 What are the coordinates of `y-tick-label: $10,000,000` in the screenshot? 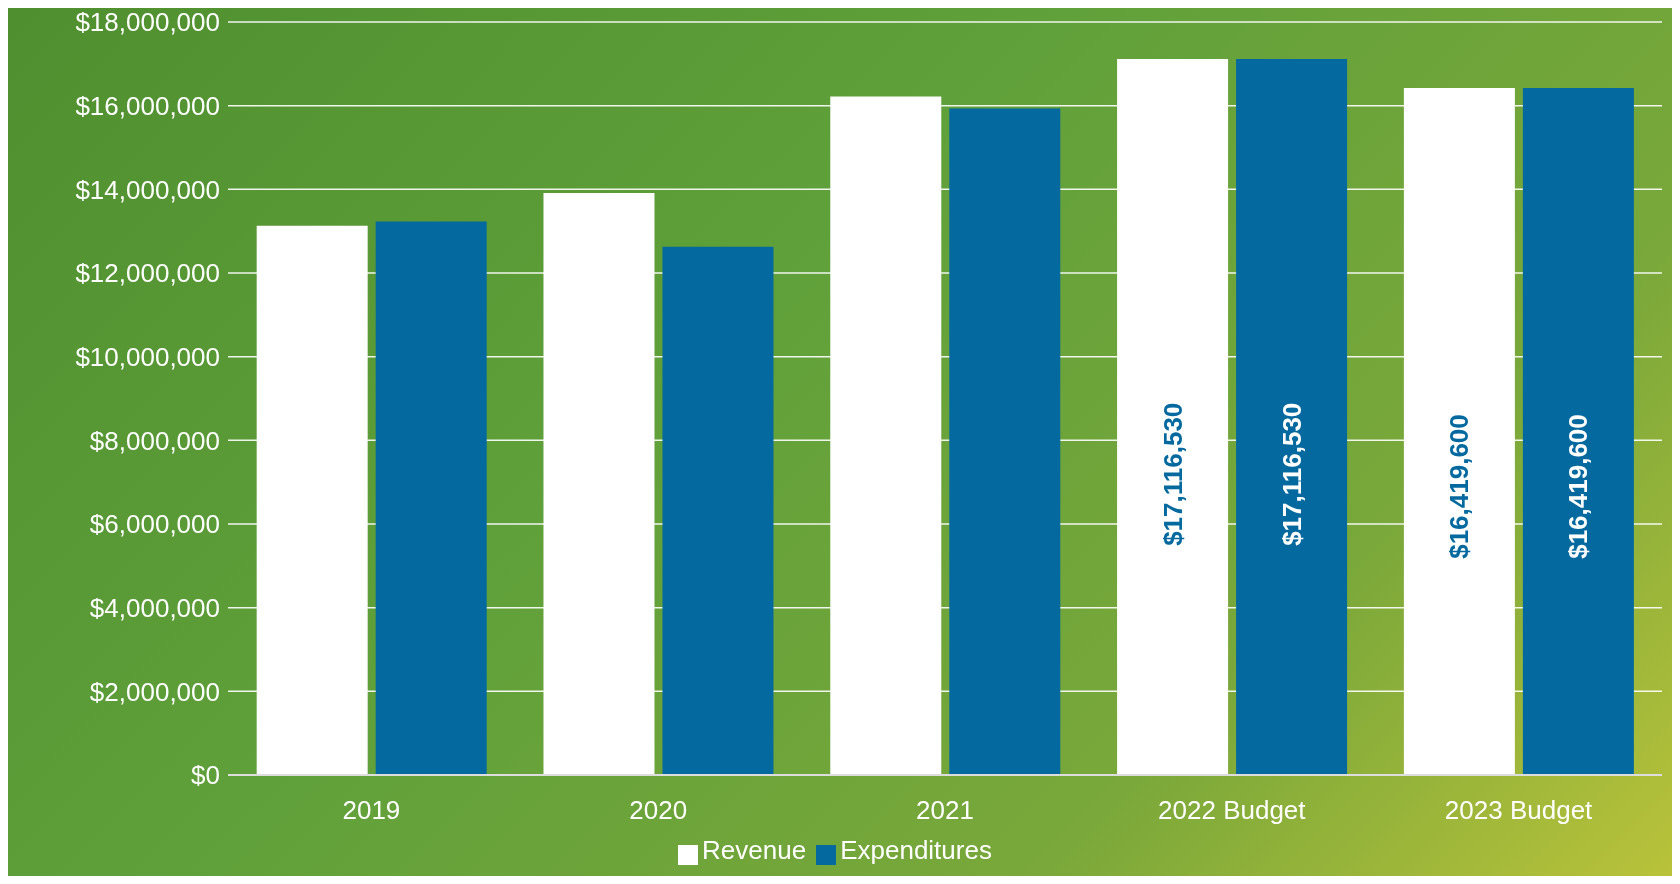 It's located at (147, 356).